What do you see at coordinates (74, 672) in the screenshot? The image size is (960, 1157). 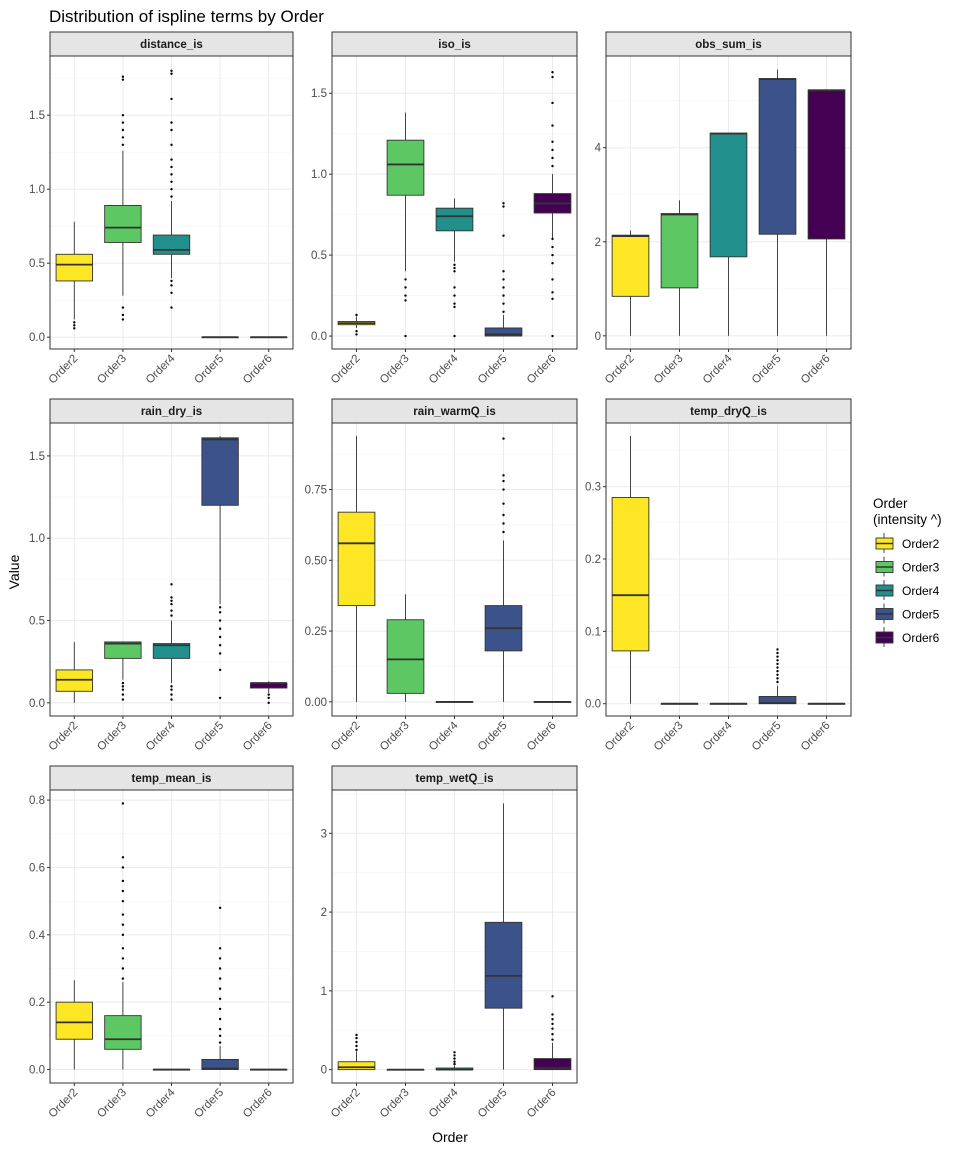 I see `box-rain-dry-is-order2` at bounding box center [74, 672].